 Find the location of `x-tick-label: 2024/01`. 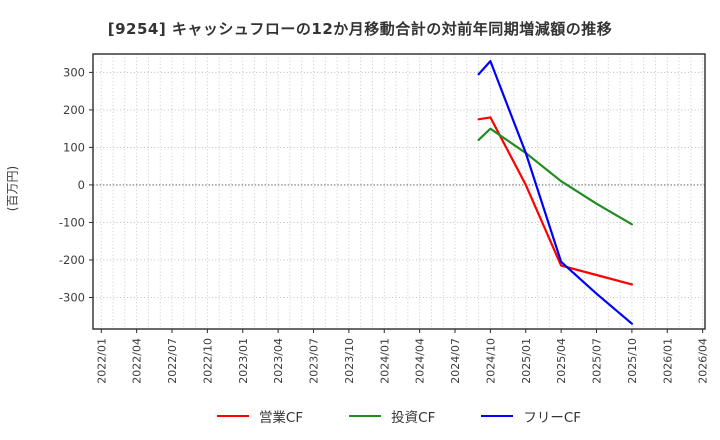

x-tick-label: 2024/01 is located at coordinates (384, 361).